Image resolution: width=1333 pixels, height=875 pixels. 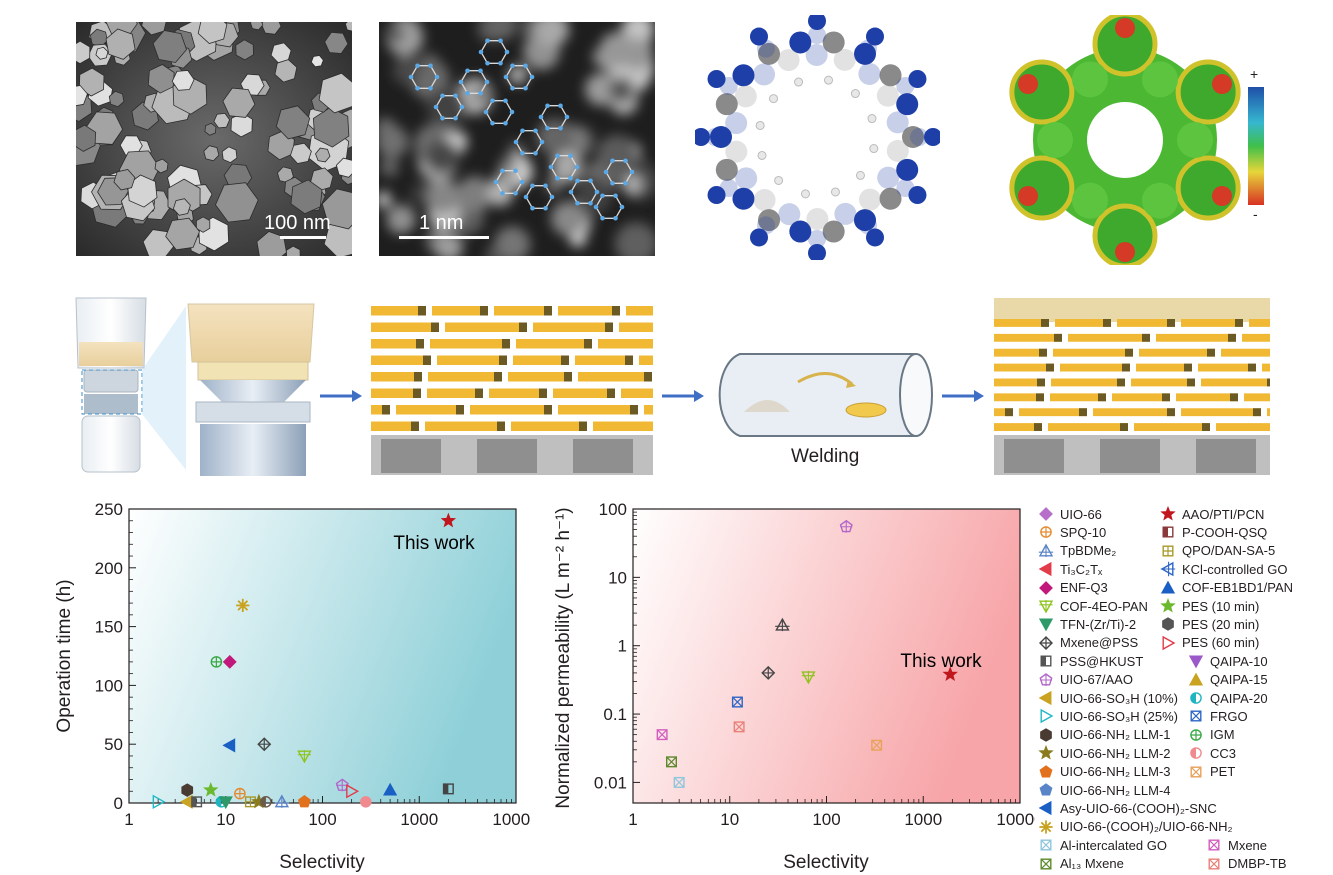 I want to click on legend-item: CC3, so click(x=1212, y=753).